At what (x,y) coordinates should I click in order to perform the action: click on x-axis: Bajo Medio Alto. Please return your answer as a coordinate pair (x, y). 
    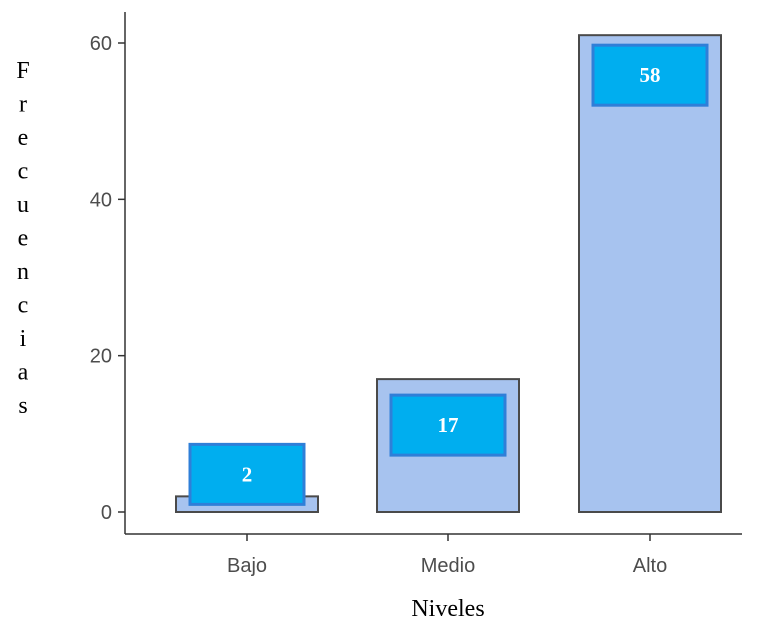
    Looking at the image, I should click on (433, 555).